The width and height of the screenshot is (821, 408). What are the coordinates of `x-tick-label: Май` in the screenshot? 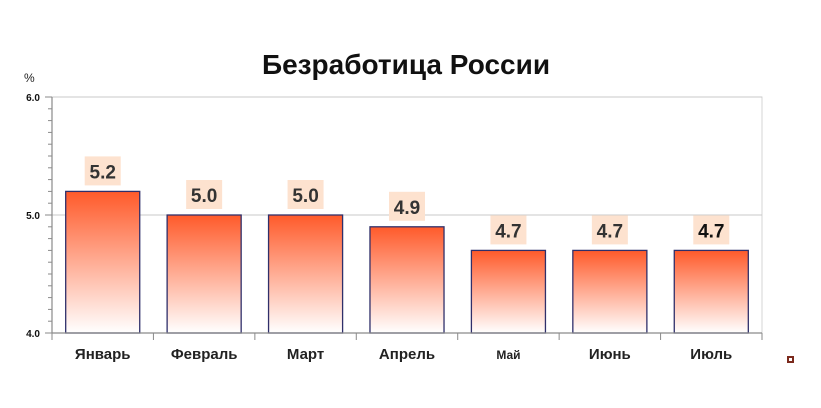 It's located at (508, 355).